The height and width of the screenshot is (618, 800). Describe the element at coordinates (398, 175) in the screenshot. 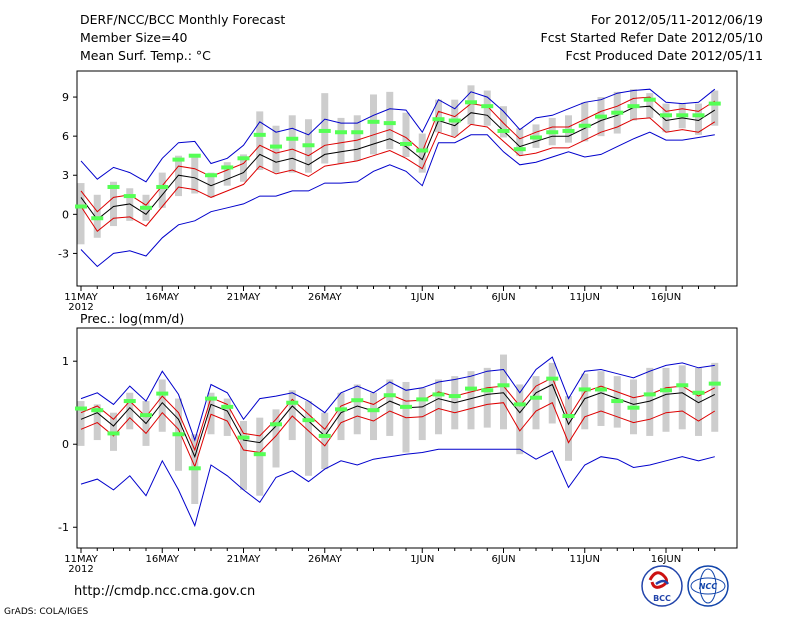

I see `temp-lower-spread-line` at that location.